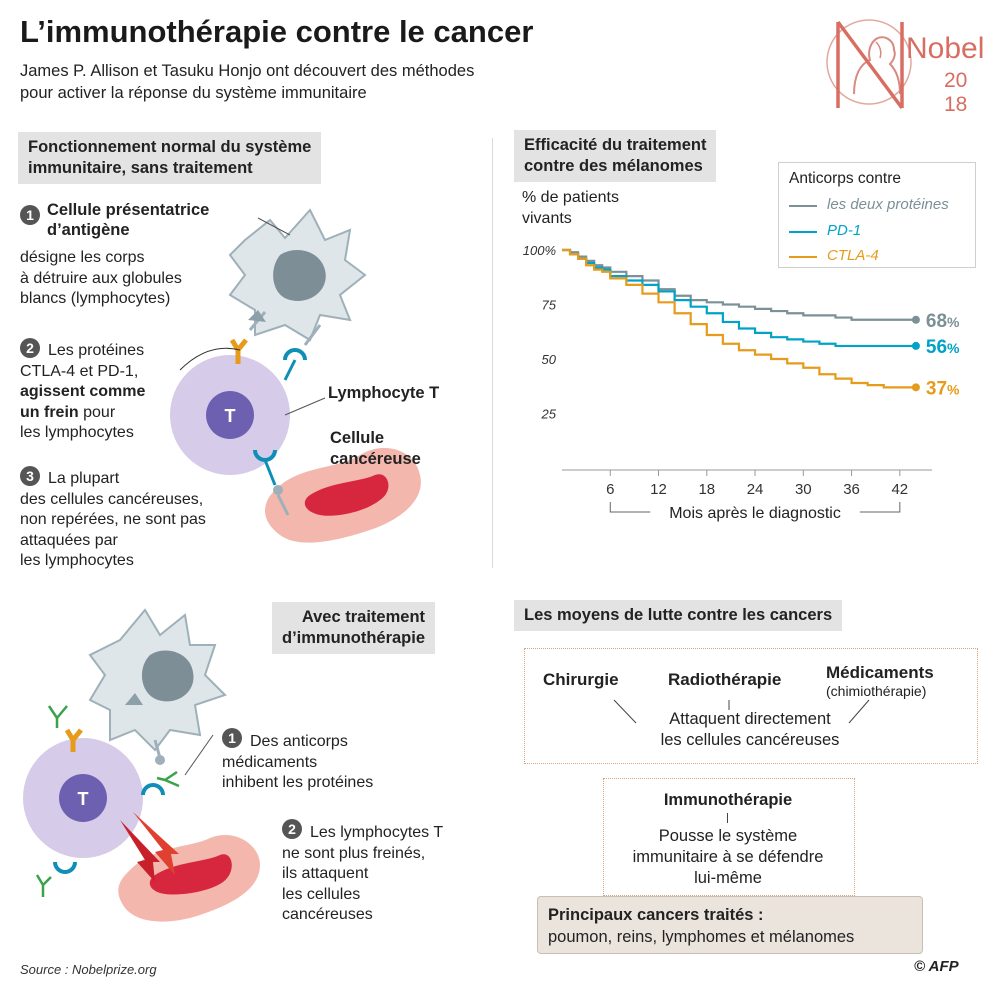 This screenshot has height=990, width=994. I want to click on x-tick-label: 36, so click(851, 489).